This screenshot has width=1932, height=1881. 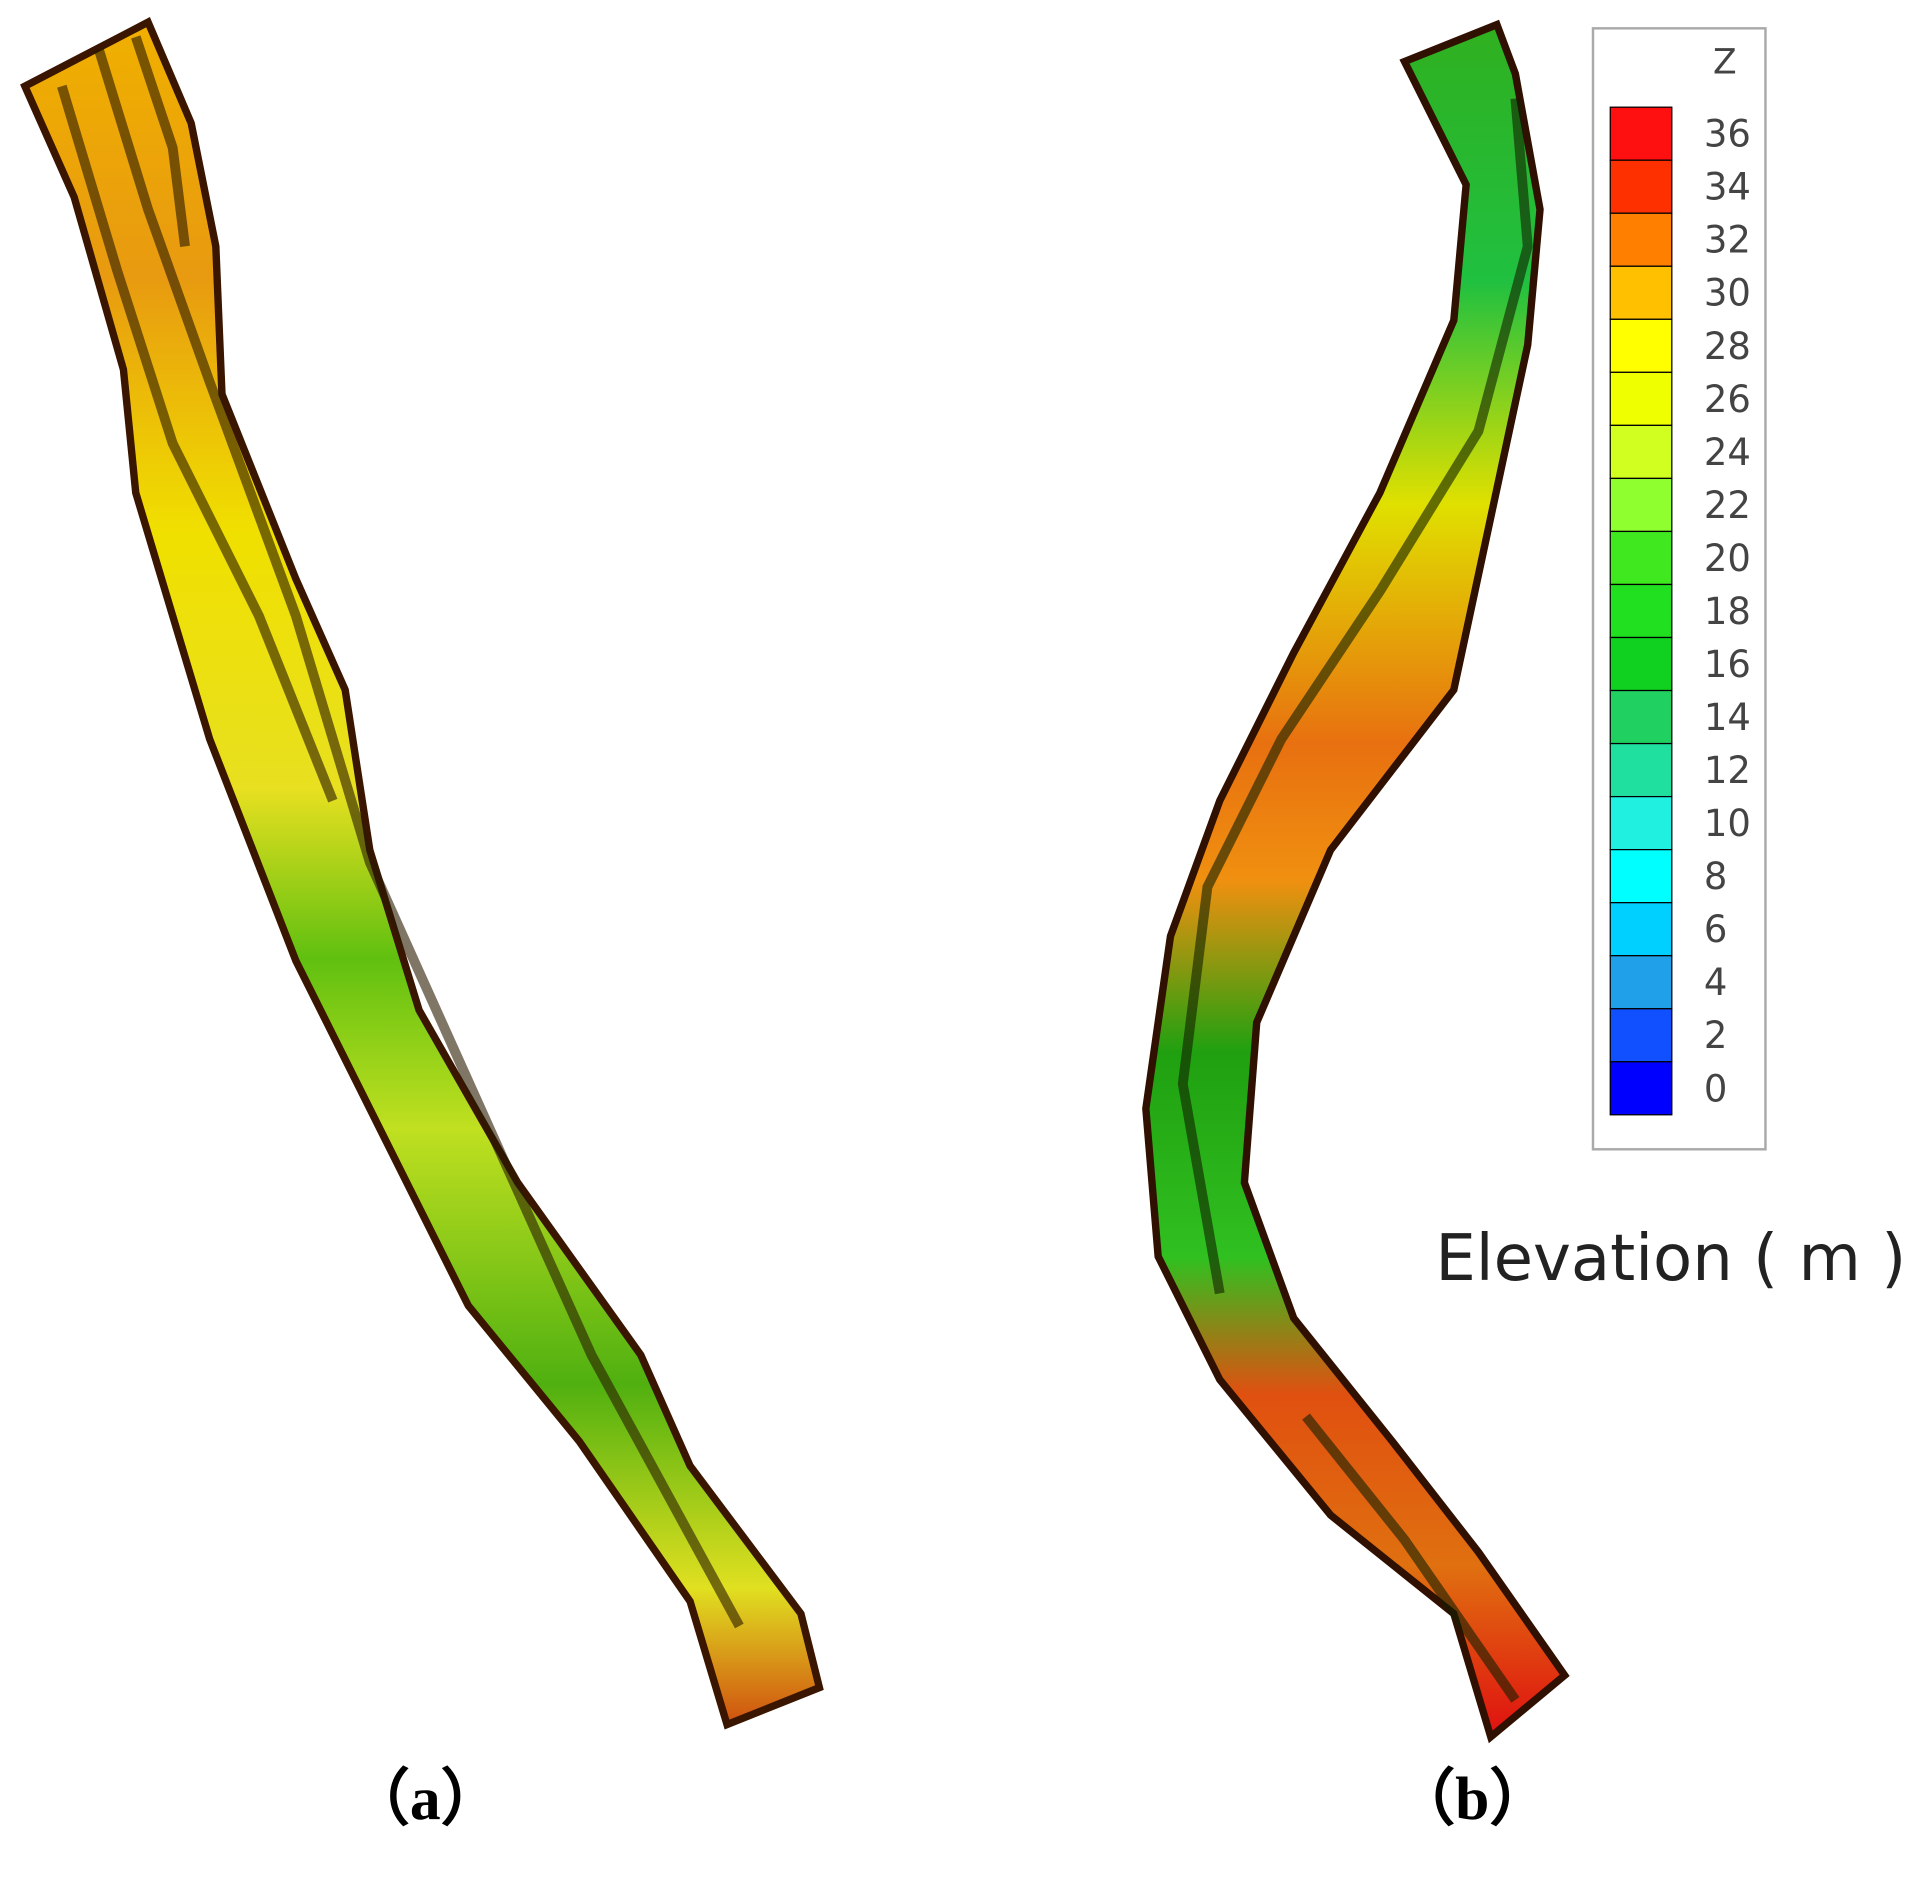 I want to click on legend-tick-label: 18, so click(x=1727, y=611).